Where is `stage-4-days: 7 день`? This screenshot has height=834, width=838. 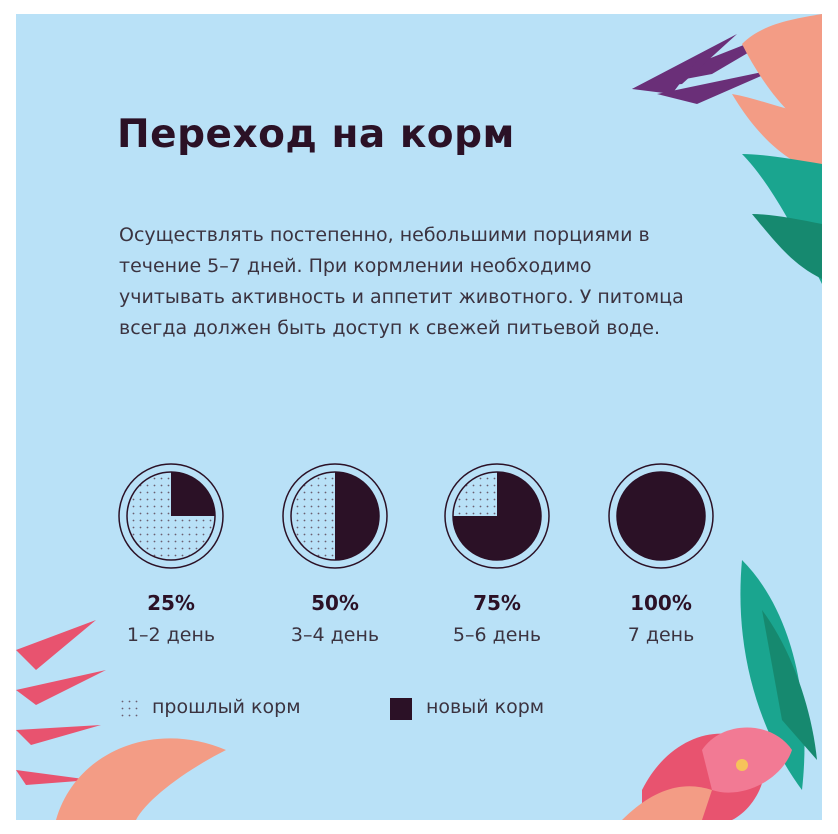 stage-4-days: 7 день is located at coordinates (661, 635).